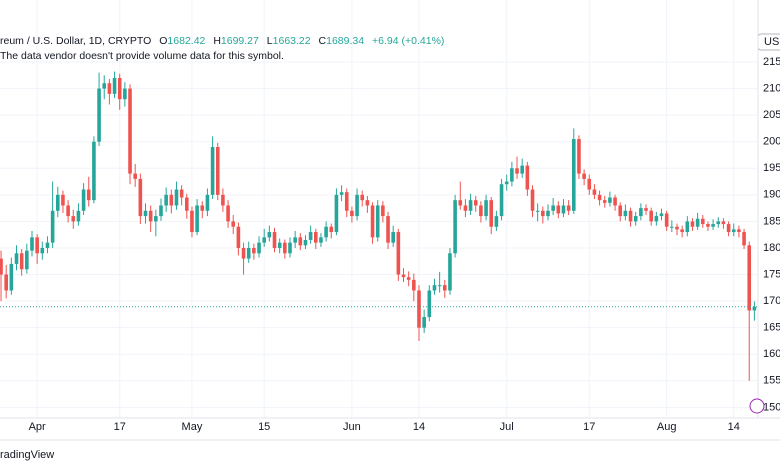  What do you see at coordinates (771, 354) in the screenshot?
I see `y-tick-label: 1600` at bounding box center [771, 354].